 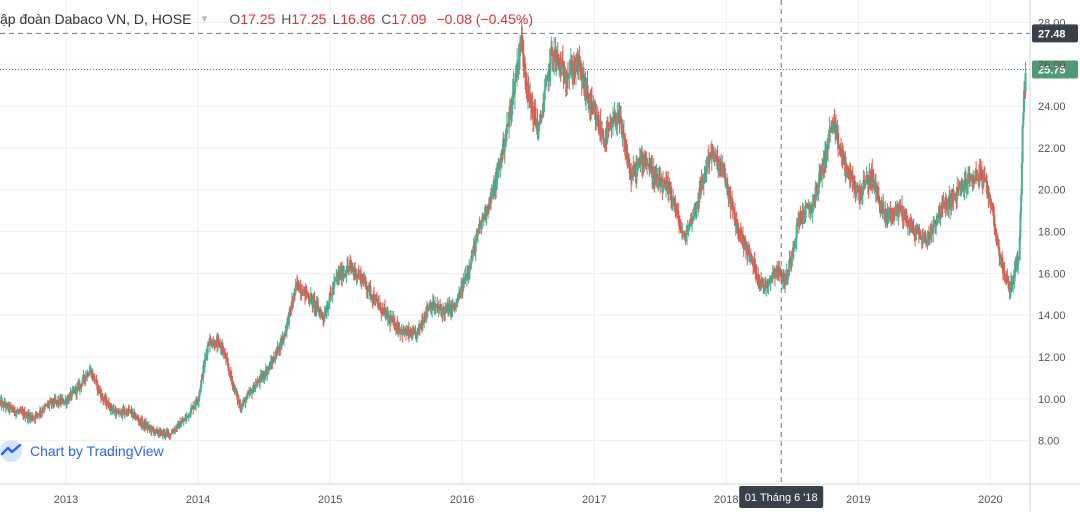 What do you see at coordinates (386, 19) in the screenshot?
I see `close-label: C` at bounding box center [386, 19].